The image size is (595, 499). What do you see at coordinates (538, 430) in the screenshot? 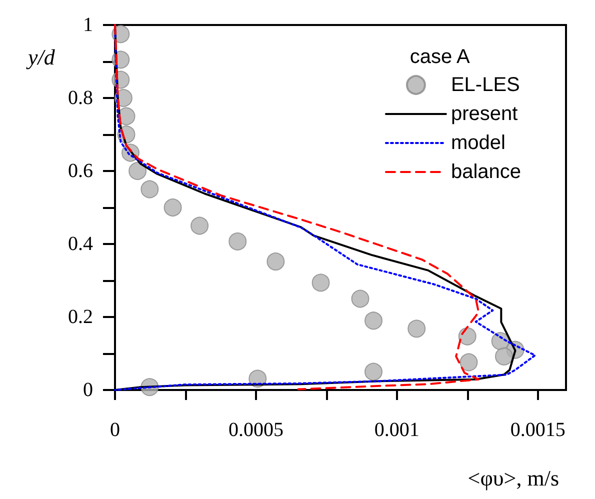
I see `x-tick-label: 0.0015` at bounding box center [538, 430].